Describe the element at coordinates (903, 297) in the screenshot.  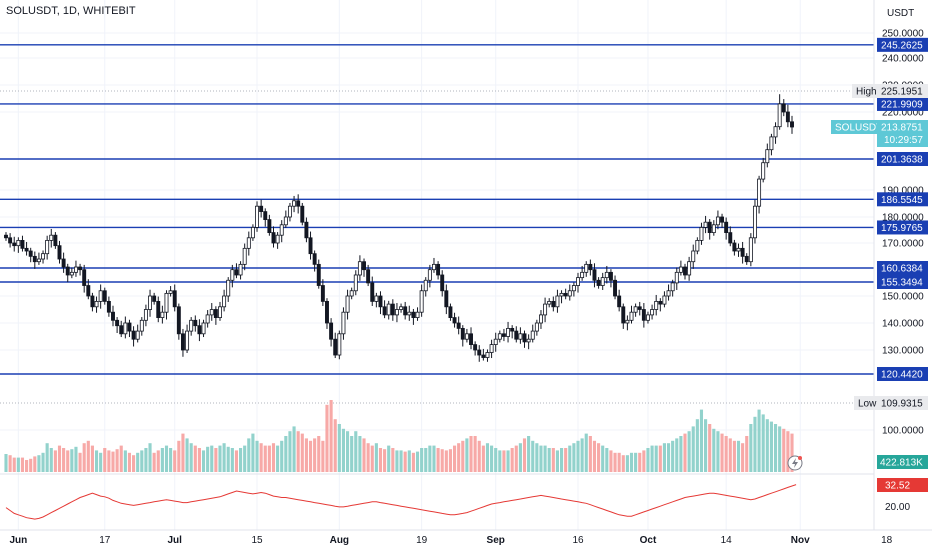
I see `y-tick-label: 150.0000` at that location.